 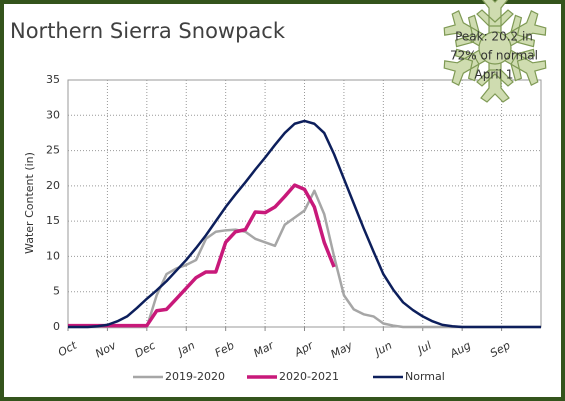 What do you see at coordinates (494, 75) in the screenshot?
I see `annotation: April 1` at bounding box center [494, 75].